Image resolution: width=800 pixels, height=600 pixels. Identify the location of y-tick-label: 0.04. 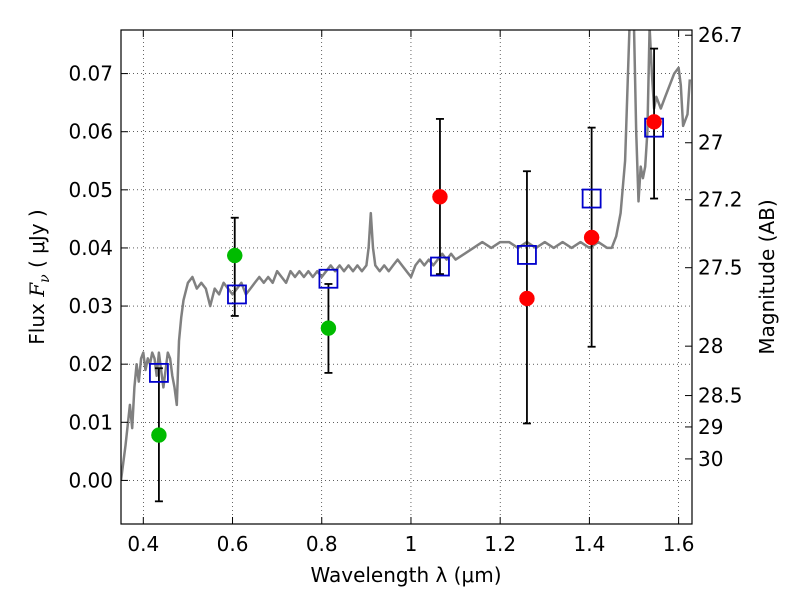
(90, 248).